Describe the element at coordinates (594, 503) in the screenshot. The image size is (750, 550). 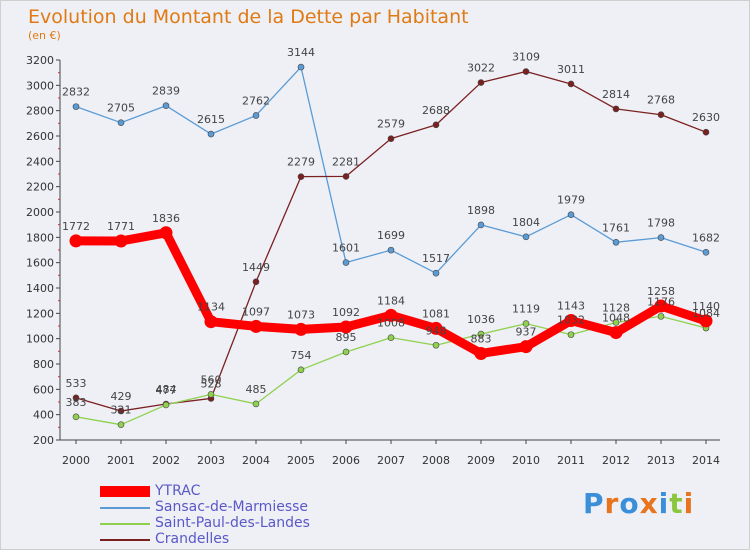
I see `logo-letter: P` at that location.